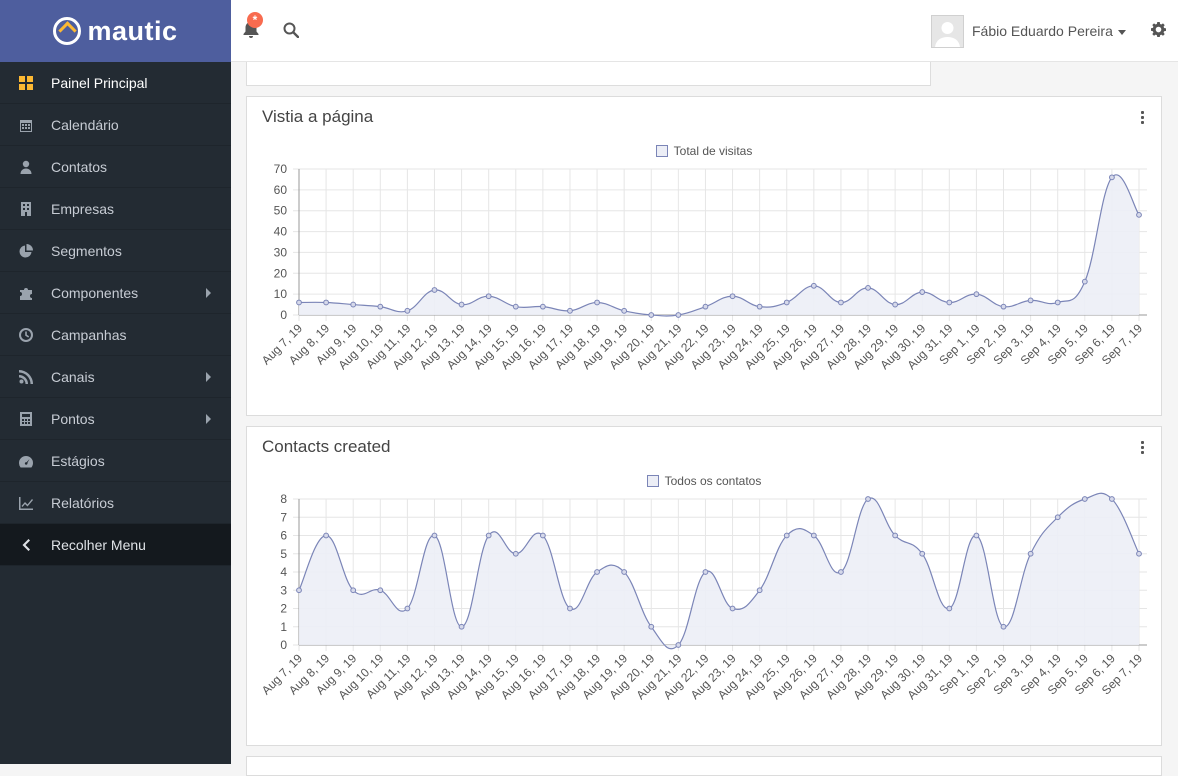 The height and width of the screenshot is (776, 1178). I want to click on sidebar-item-relatorios: Relatórios, so click(115, 503).